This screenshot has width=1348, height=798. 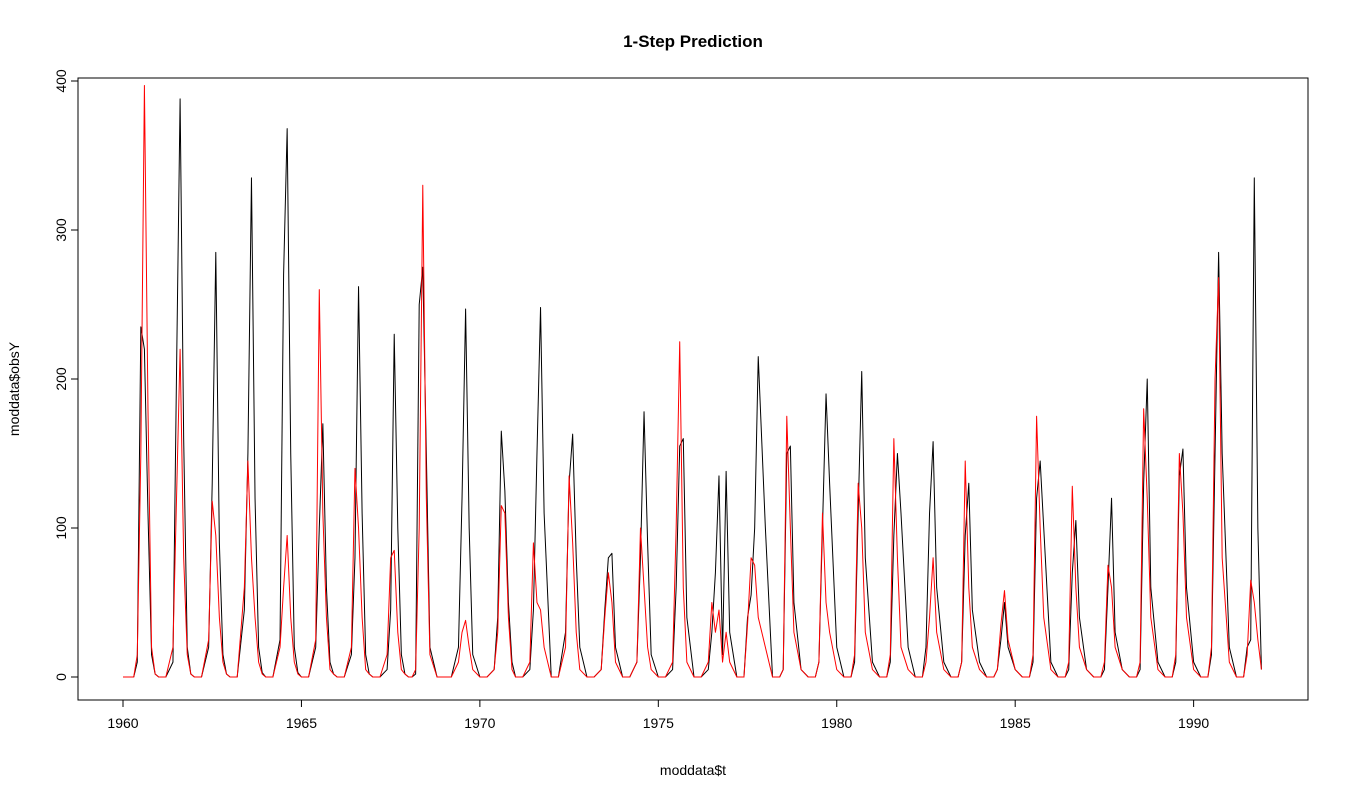 What do you see at coordinates (479, 723) in the screenshot?
I see `x-tick-label: 1970` at bounding box center [479, 723].